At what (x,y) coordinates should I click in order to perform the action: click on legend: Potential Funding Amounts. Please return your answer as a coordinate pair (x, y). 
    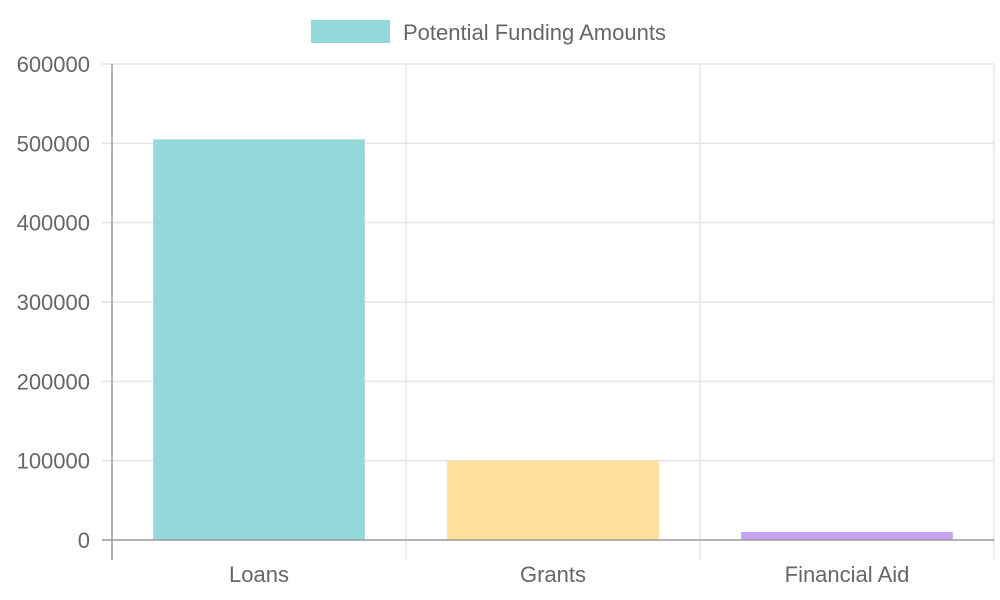
    Looking at the image, I should click on (488, 32).